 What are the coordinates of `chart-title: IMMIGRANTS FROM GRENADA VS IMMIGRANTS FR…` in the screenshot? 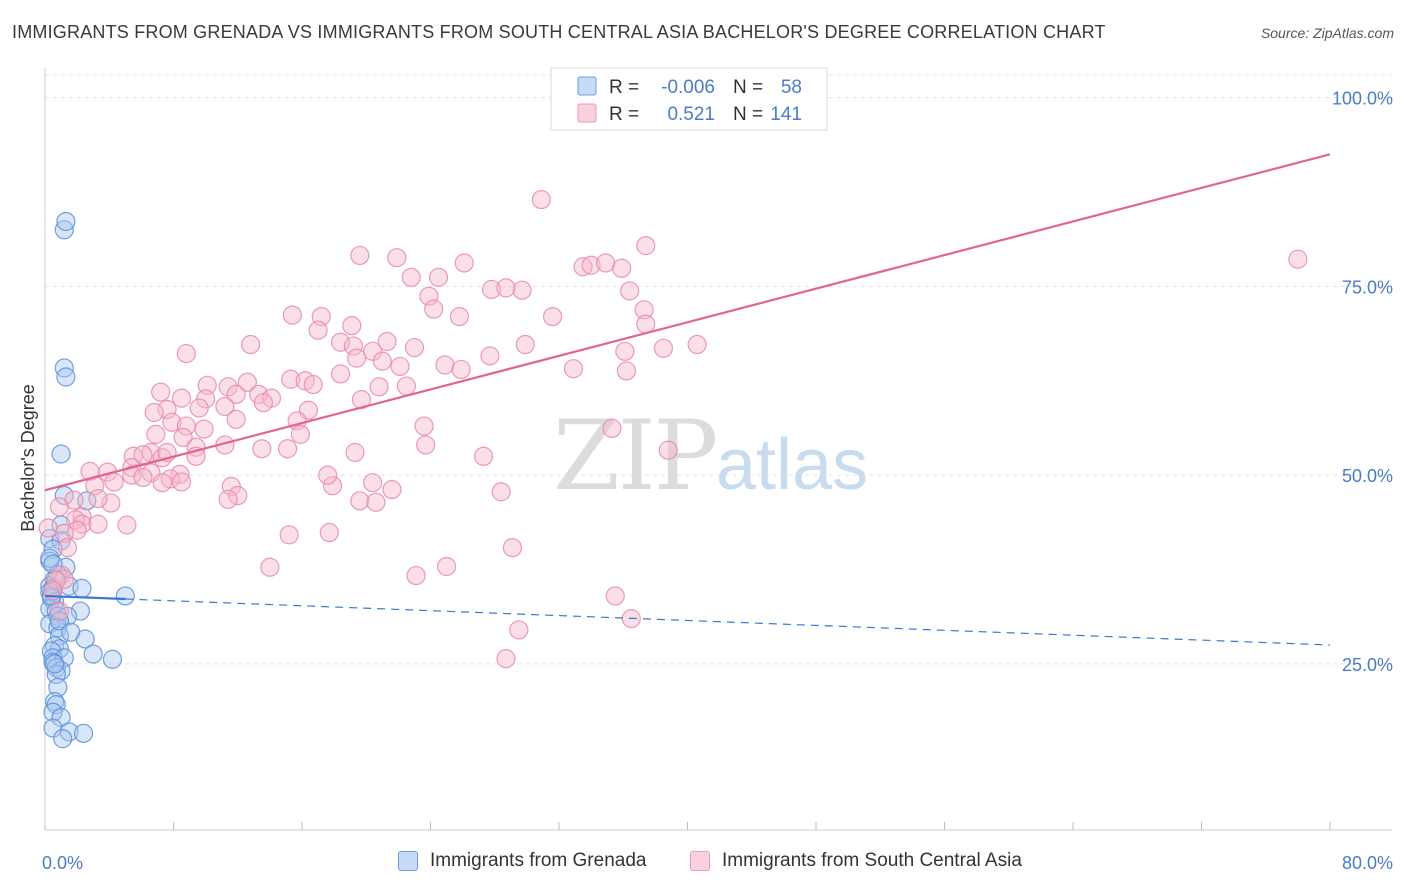 It's located at (559, 32).